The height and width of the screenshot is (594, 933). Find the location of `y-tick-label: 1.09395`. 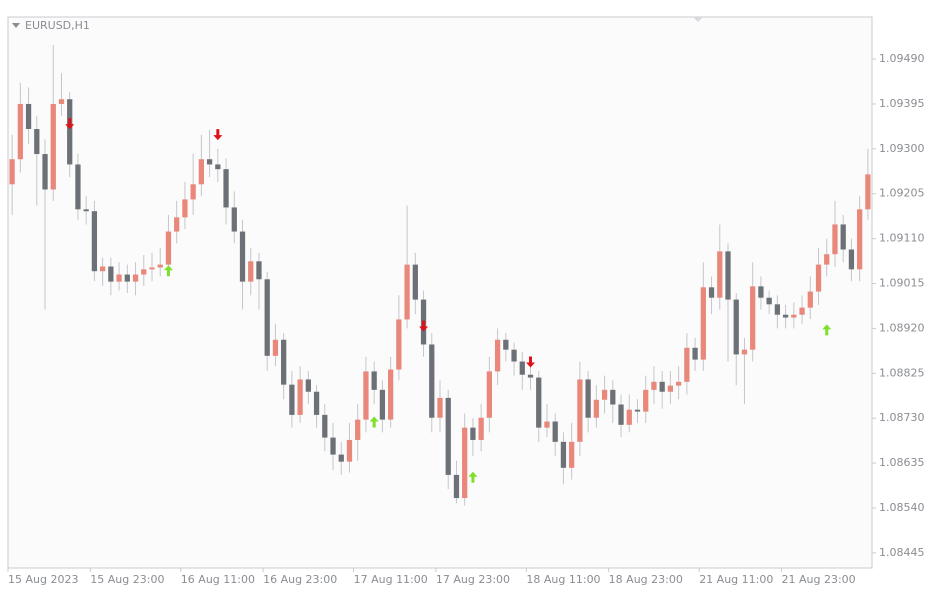

y-tick-label: 1.09395 is located at coordinates (902, 103).